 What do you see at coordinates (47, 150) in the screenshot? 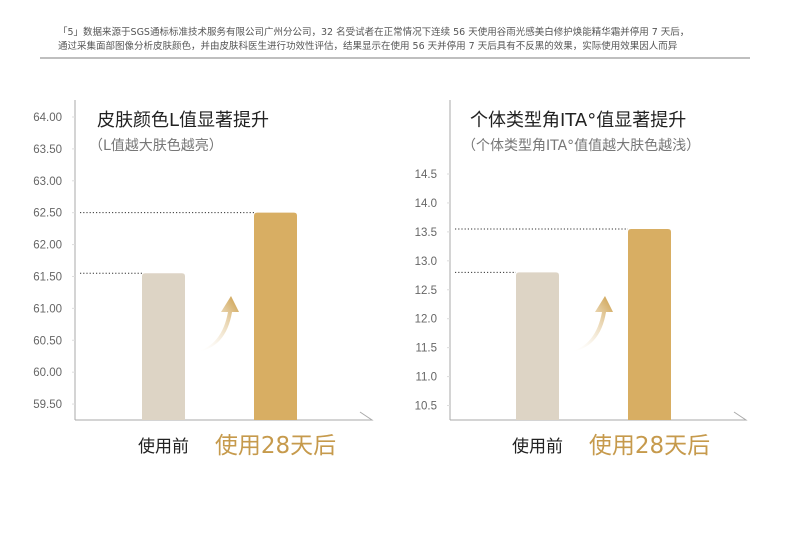
I see `y-tick-label: 63.50` at bounding box center [47, 150].